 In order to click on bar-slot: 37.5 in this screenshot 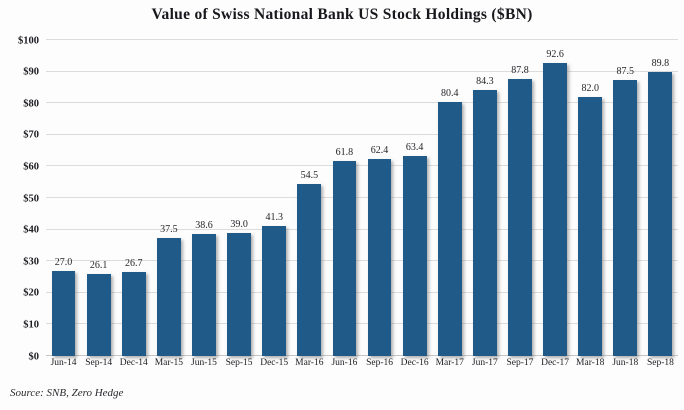, I will do `click(168, 198)`.